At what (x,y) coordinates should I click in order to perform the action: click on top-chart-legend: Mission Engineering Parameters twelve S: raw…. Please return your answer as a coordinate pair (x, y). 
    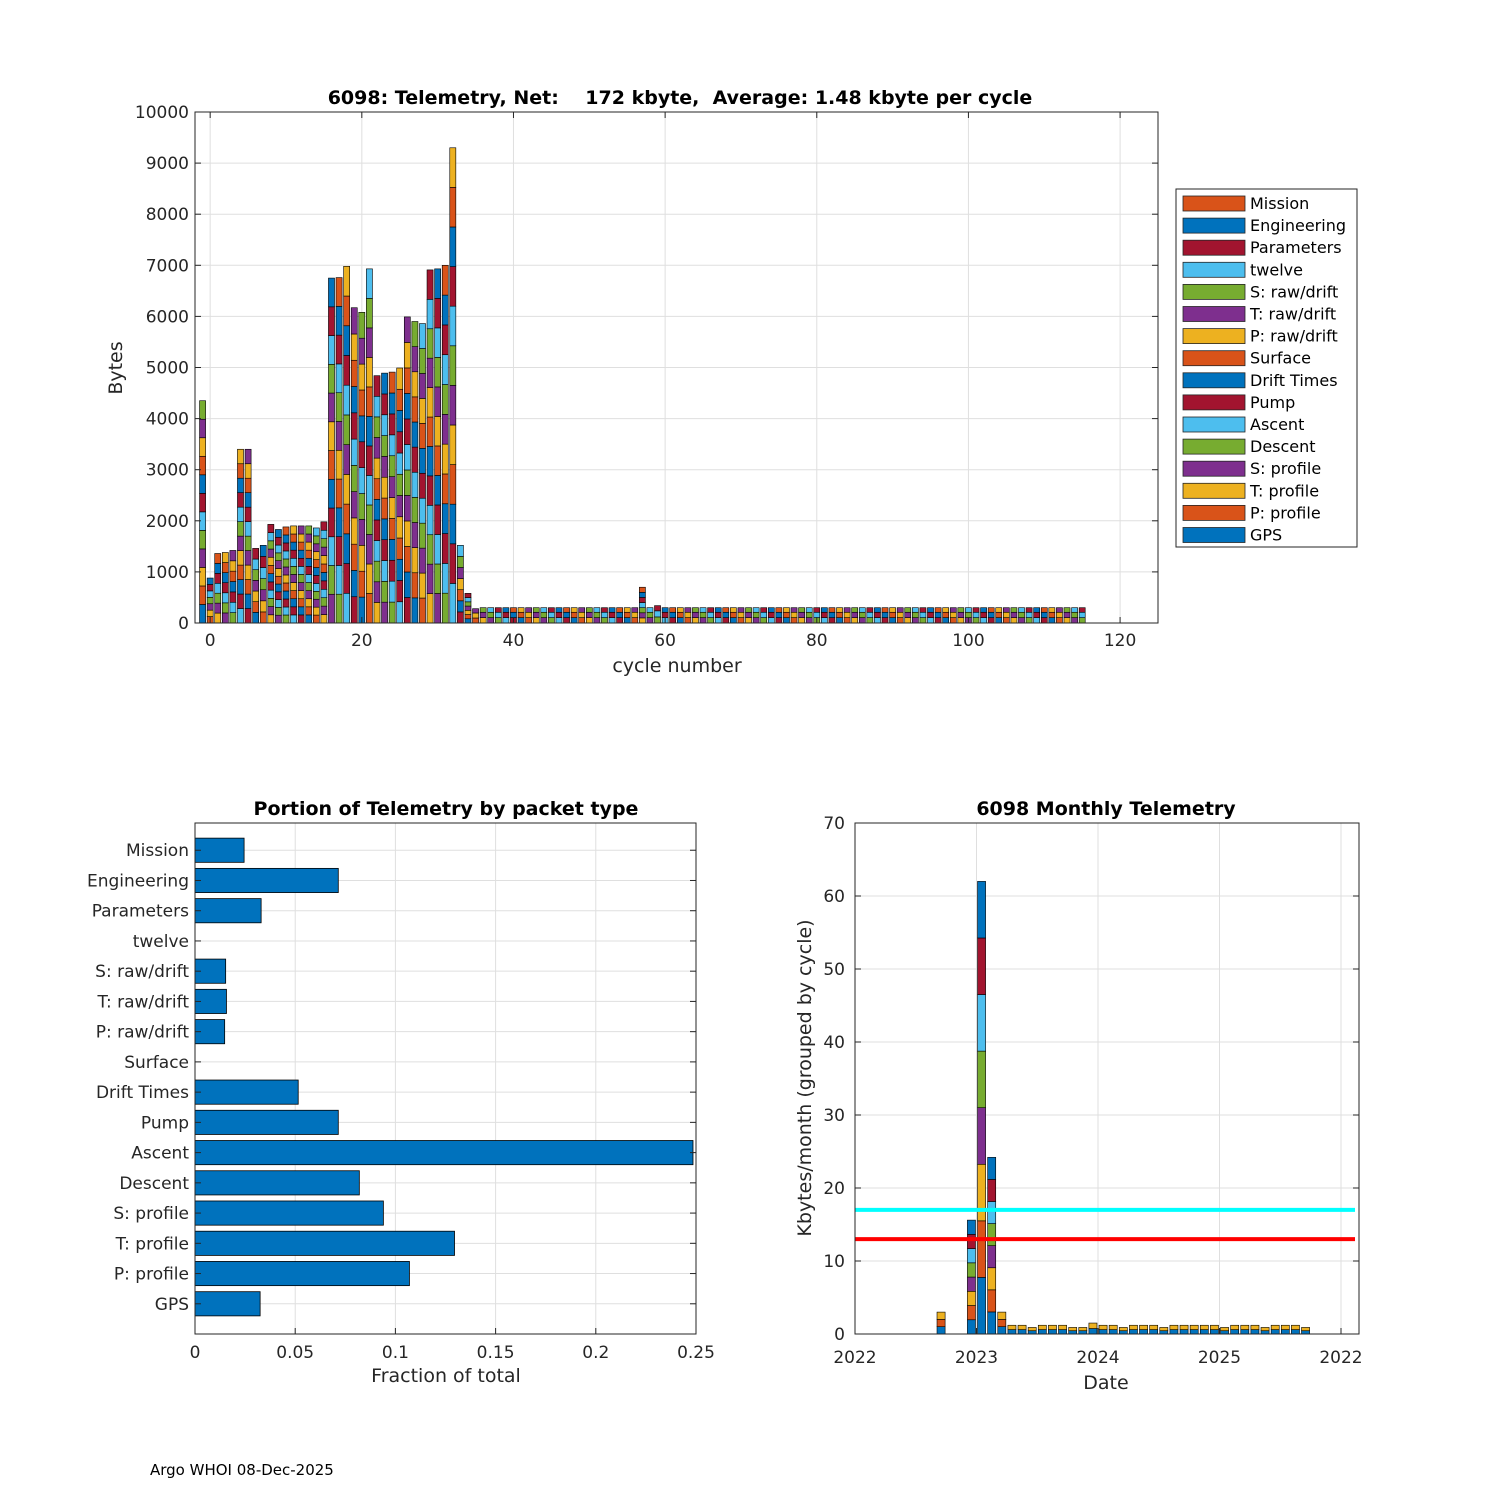
    Looking at the image, I should click on (1266, 368).